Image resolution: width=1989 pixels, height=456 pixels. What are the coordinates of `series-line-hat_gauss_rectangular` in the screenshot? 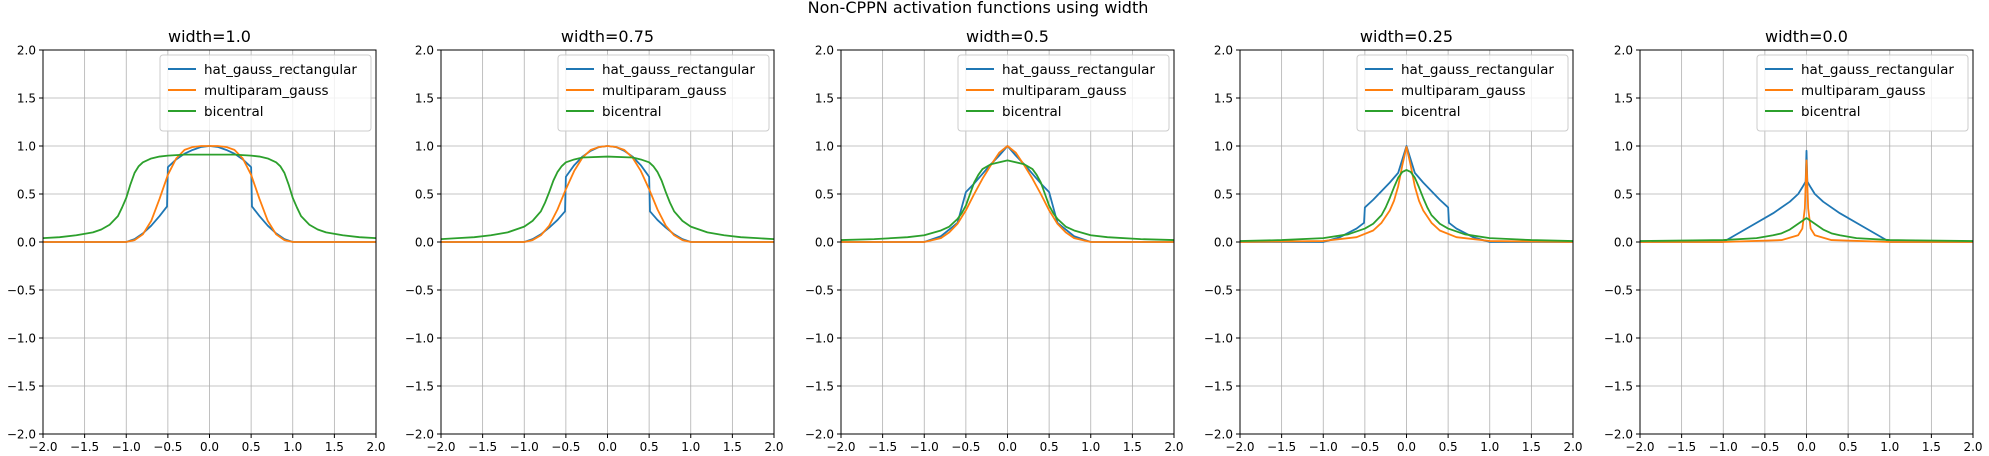 It's located at (1406, 194).